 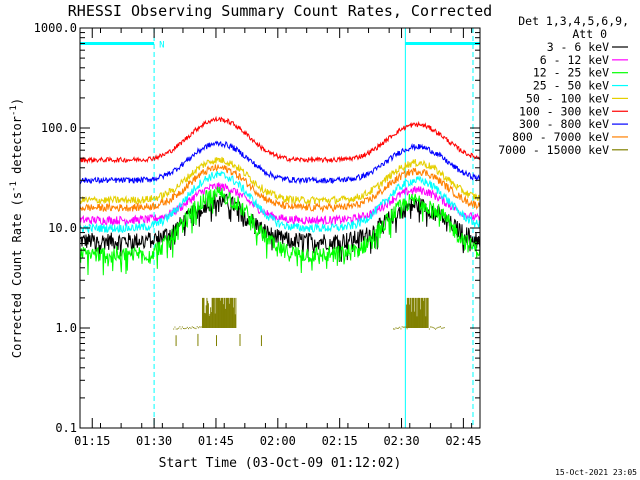 What do you see at coordinates (340, 441) in the screenshot?
I see `x-tick-label: 02:15` at bounding box center [340, 441].